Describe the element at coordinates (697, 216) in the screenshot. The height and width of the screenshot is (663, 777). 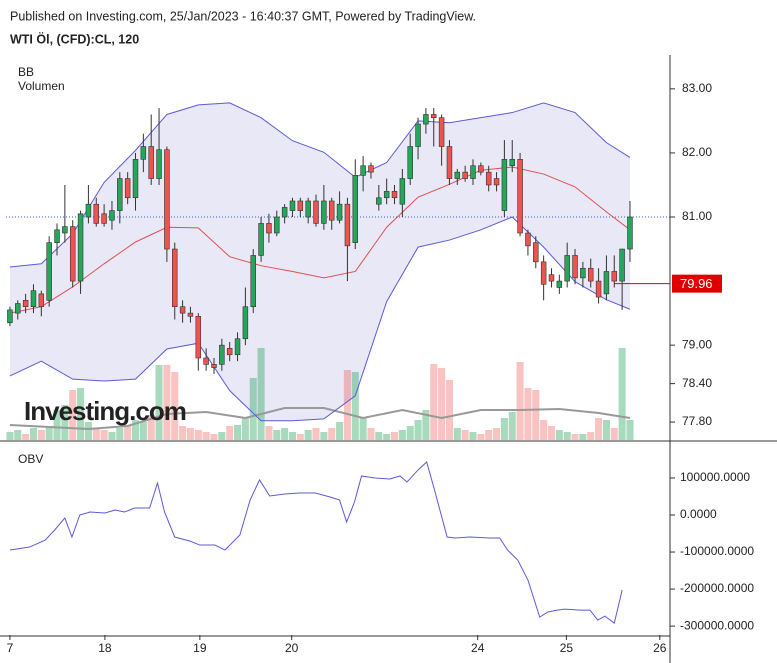
I see `y-tick-label: 81.00` at that location.